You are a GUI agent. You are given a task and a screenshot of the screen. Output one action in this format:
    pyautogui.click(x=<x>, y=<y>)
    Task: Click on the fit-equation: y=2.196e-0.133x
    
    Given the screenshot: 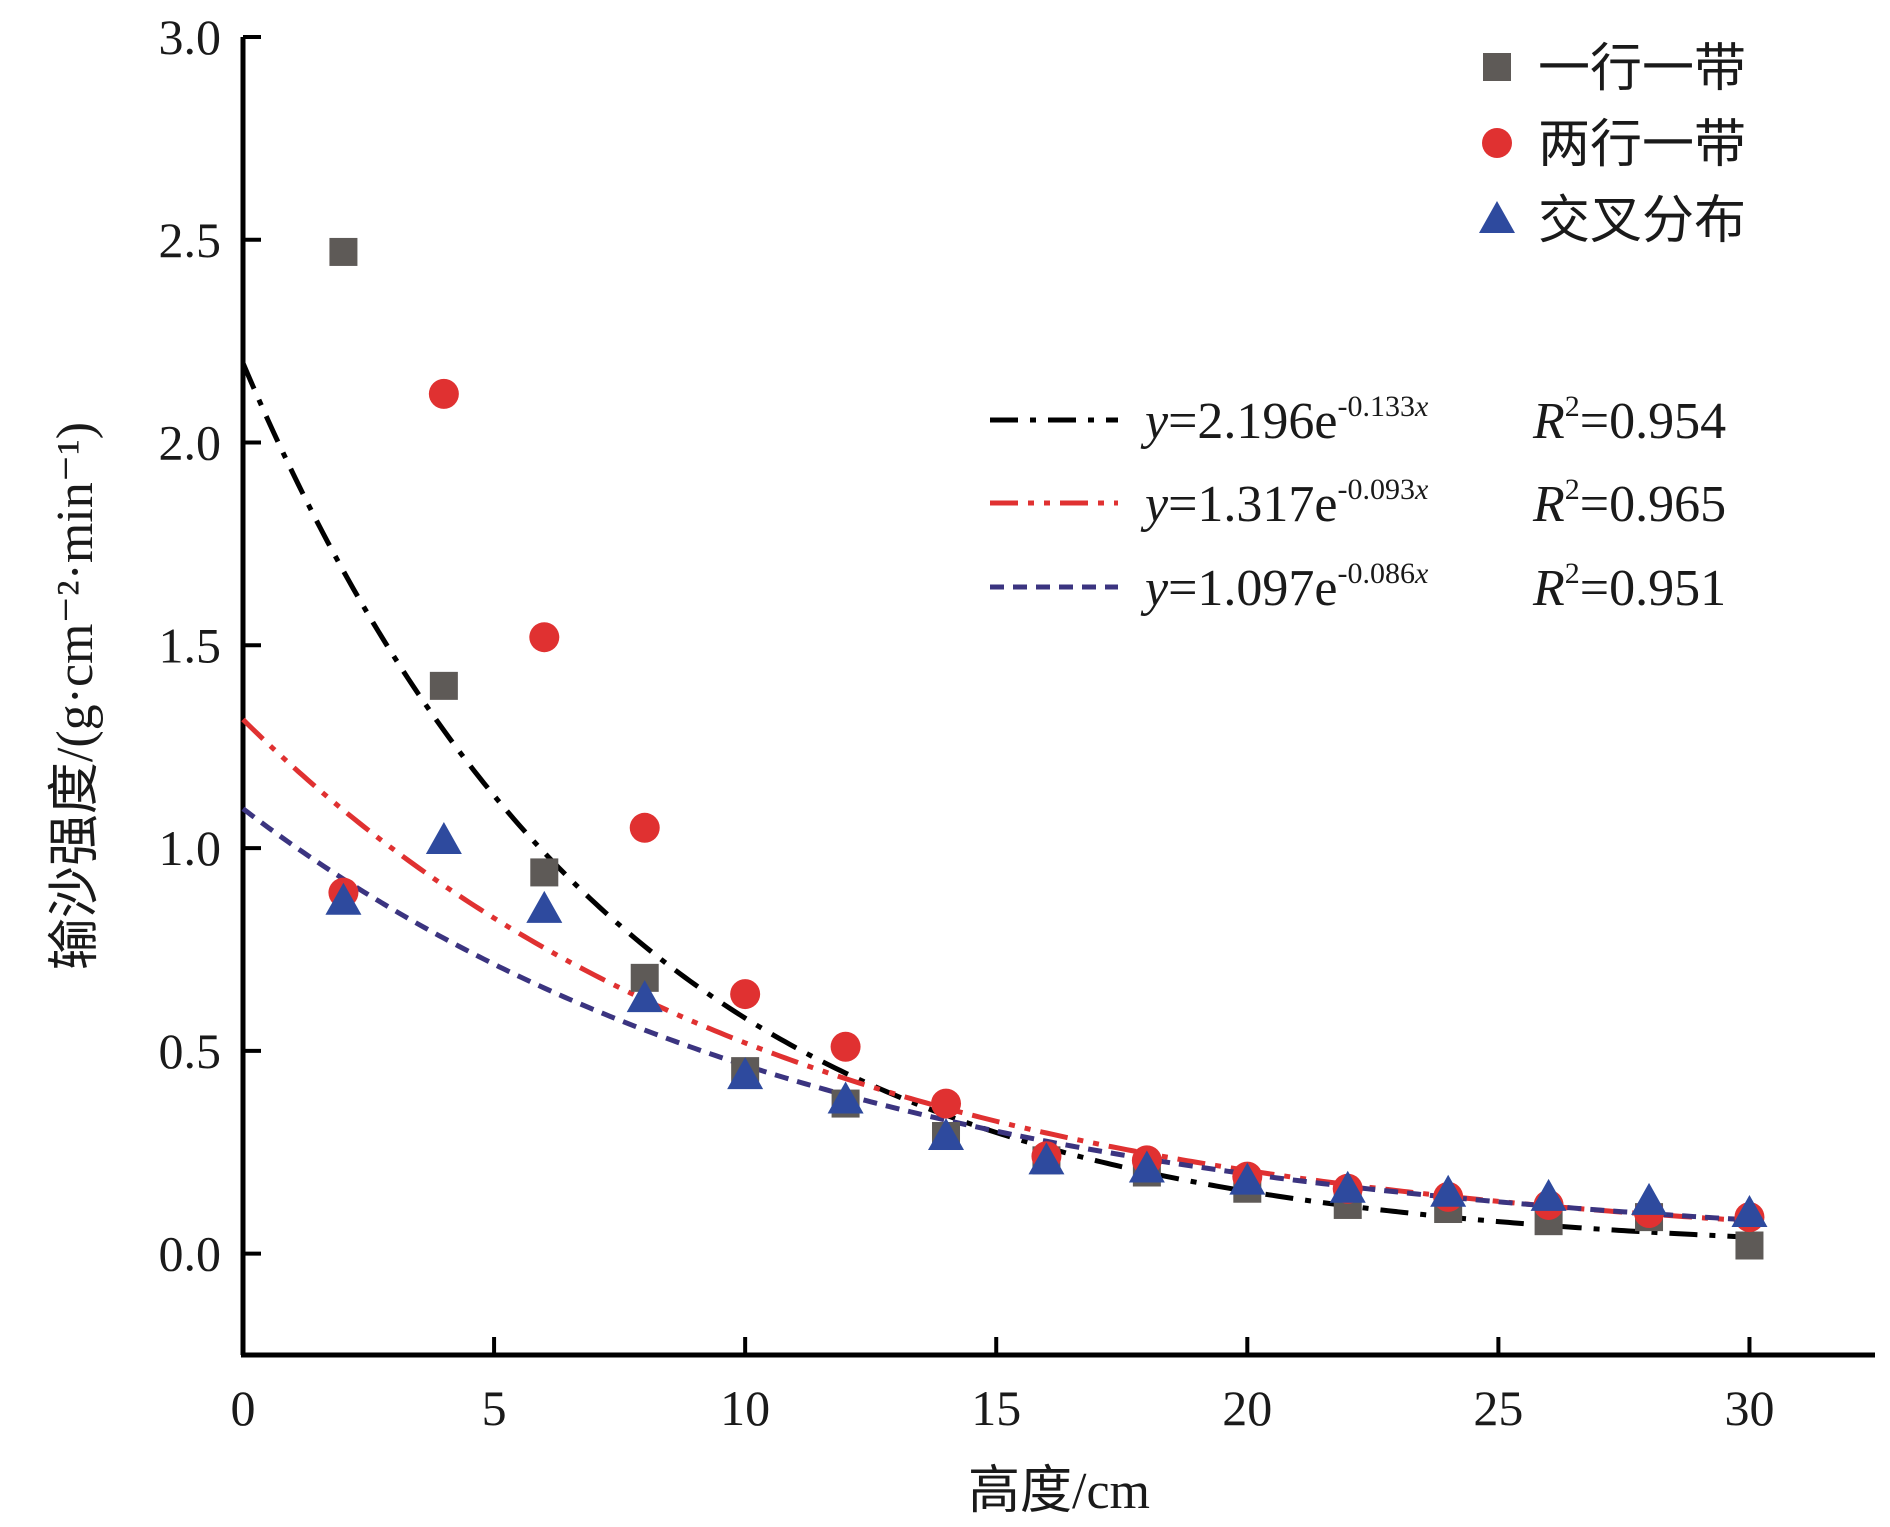 What is the action you would take?
    pyautogui.click(x=1284, y=420)
    